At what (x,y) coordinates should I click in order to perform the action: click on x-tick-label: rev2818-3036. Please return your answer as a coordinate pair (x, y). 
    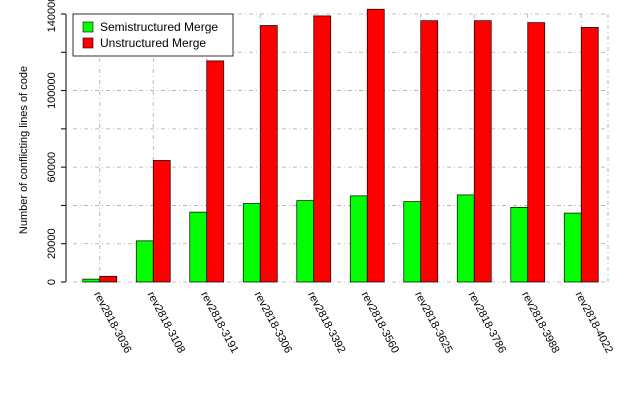
    Looking at the image, I should click on (112, 323).